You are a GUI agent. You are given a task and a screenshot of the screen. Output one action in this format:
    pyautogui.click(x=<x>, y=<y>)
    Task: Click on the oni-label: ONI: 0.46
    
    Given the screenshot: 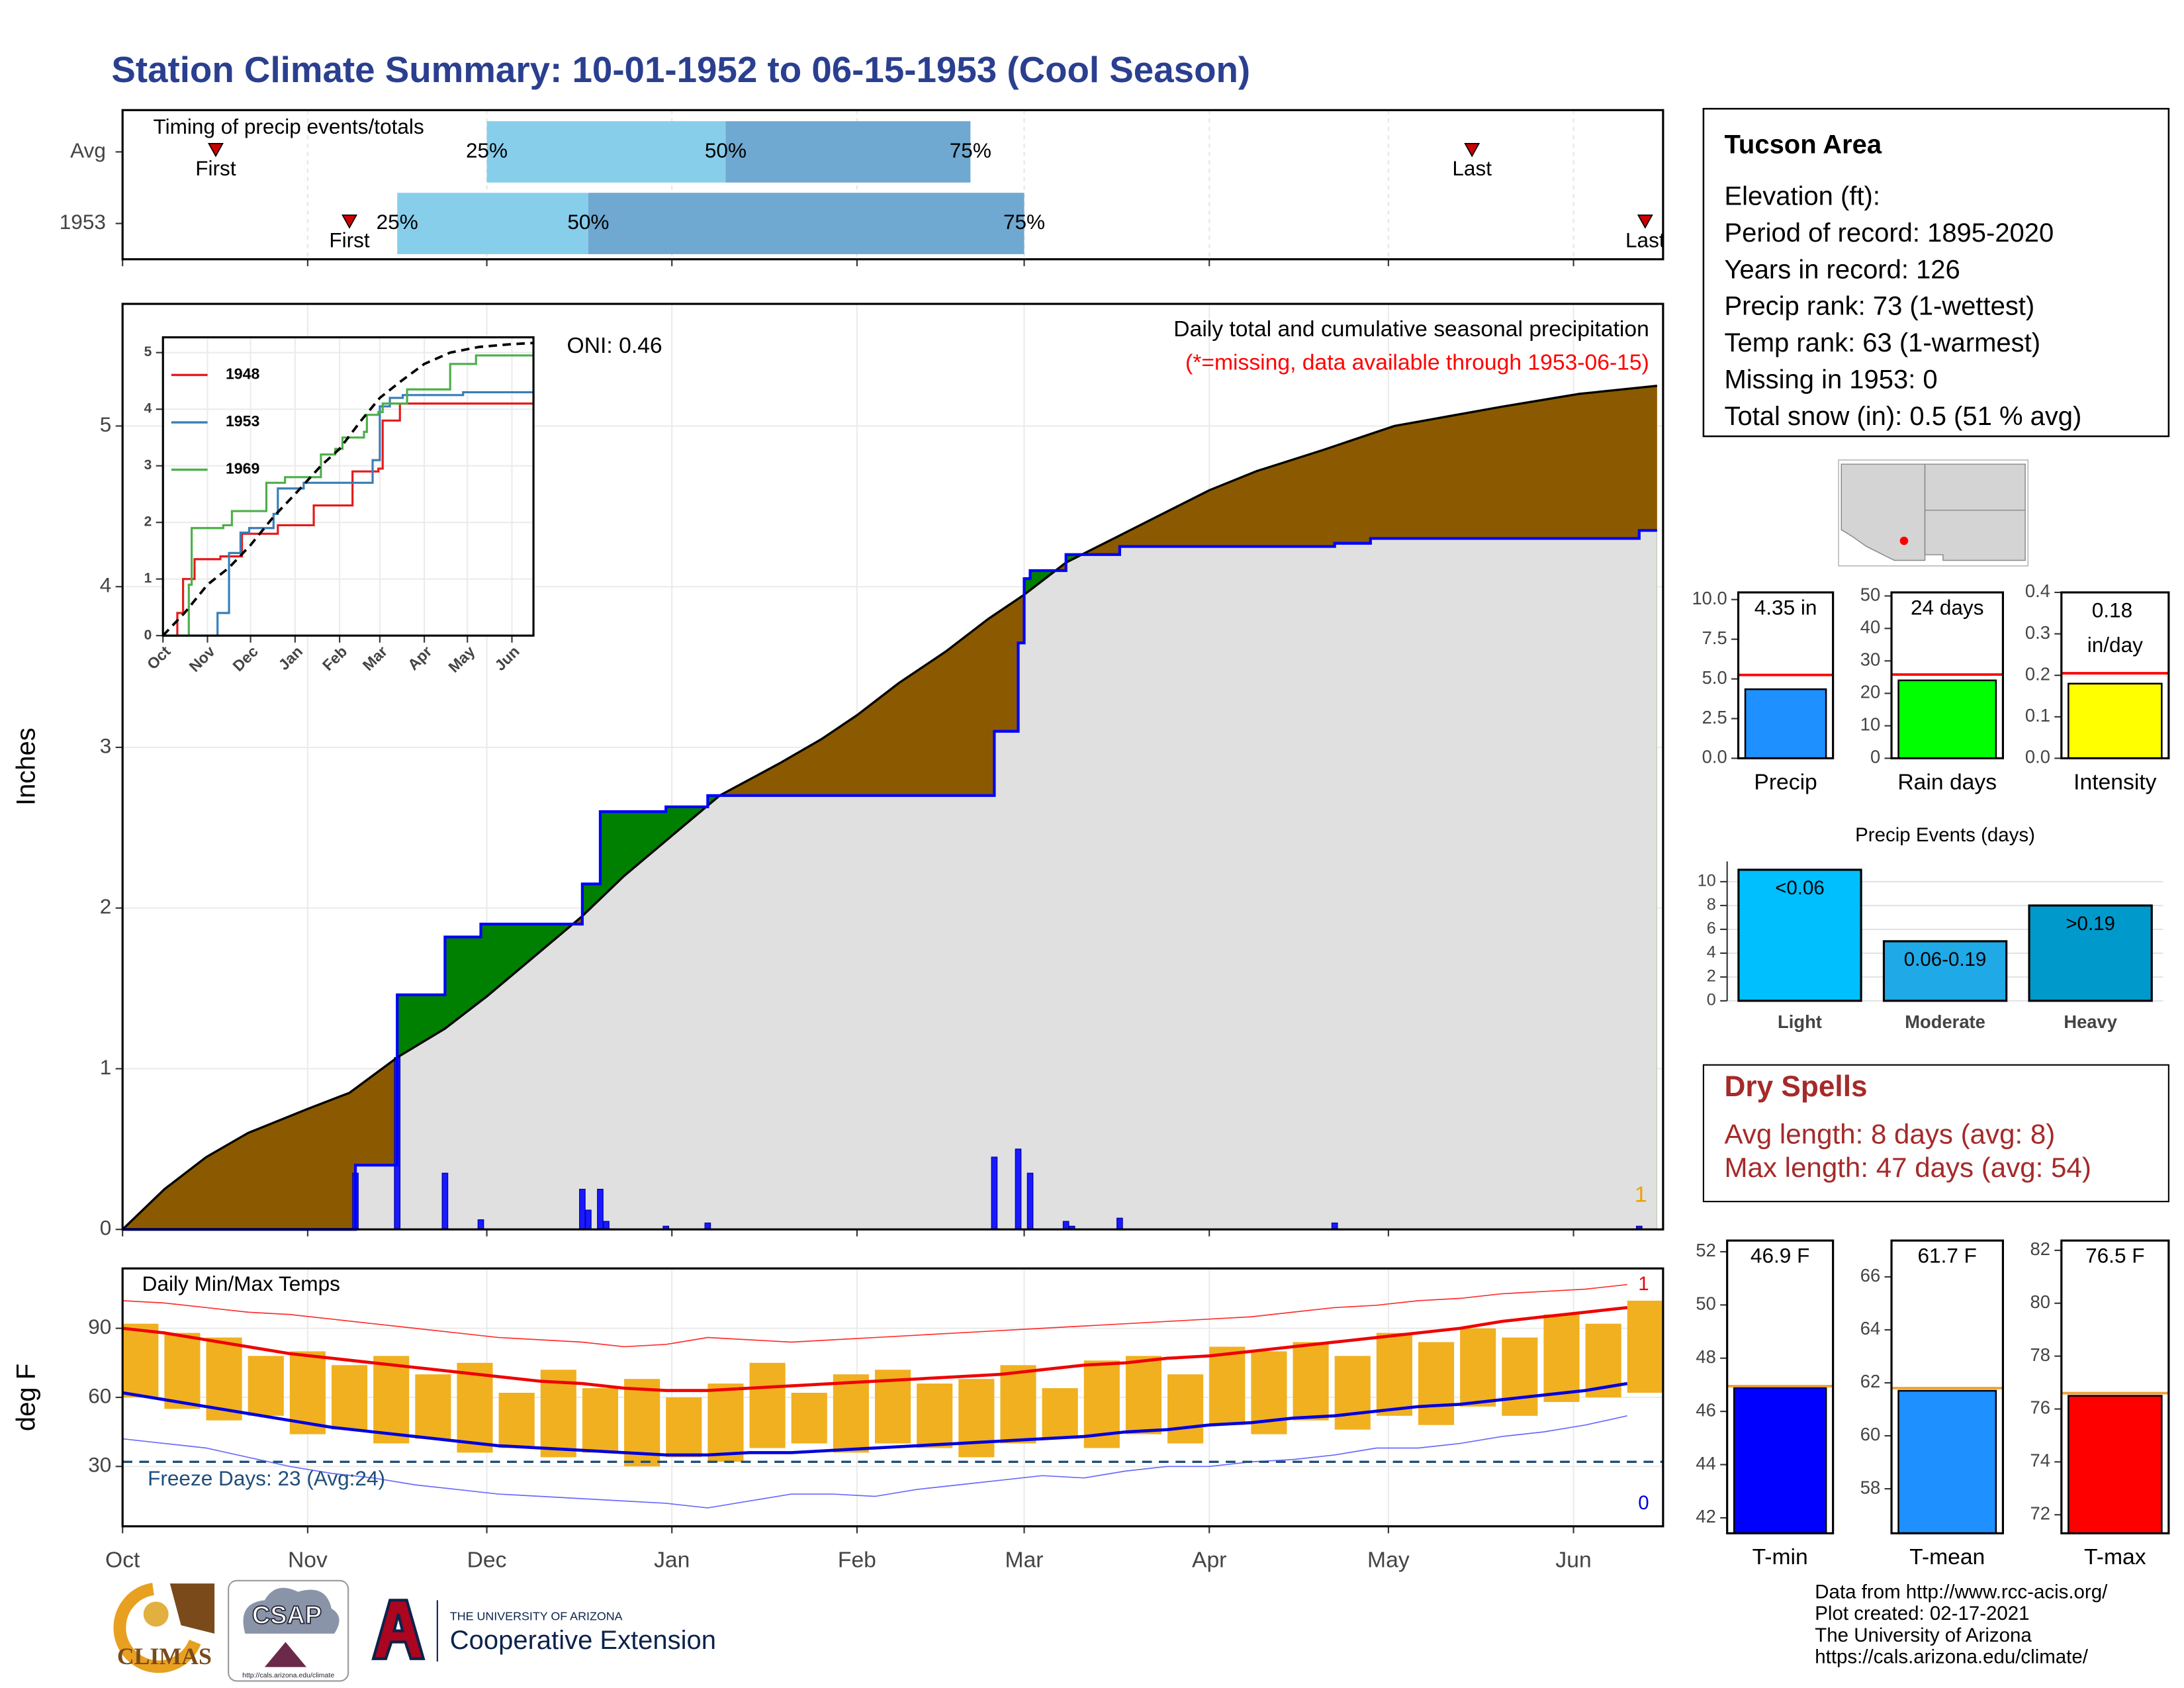 What is the action you would take?
    pyautogui.click(x=614, y=346)
    